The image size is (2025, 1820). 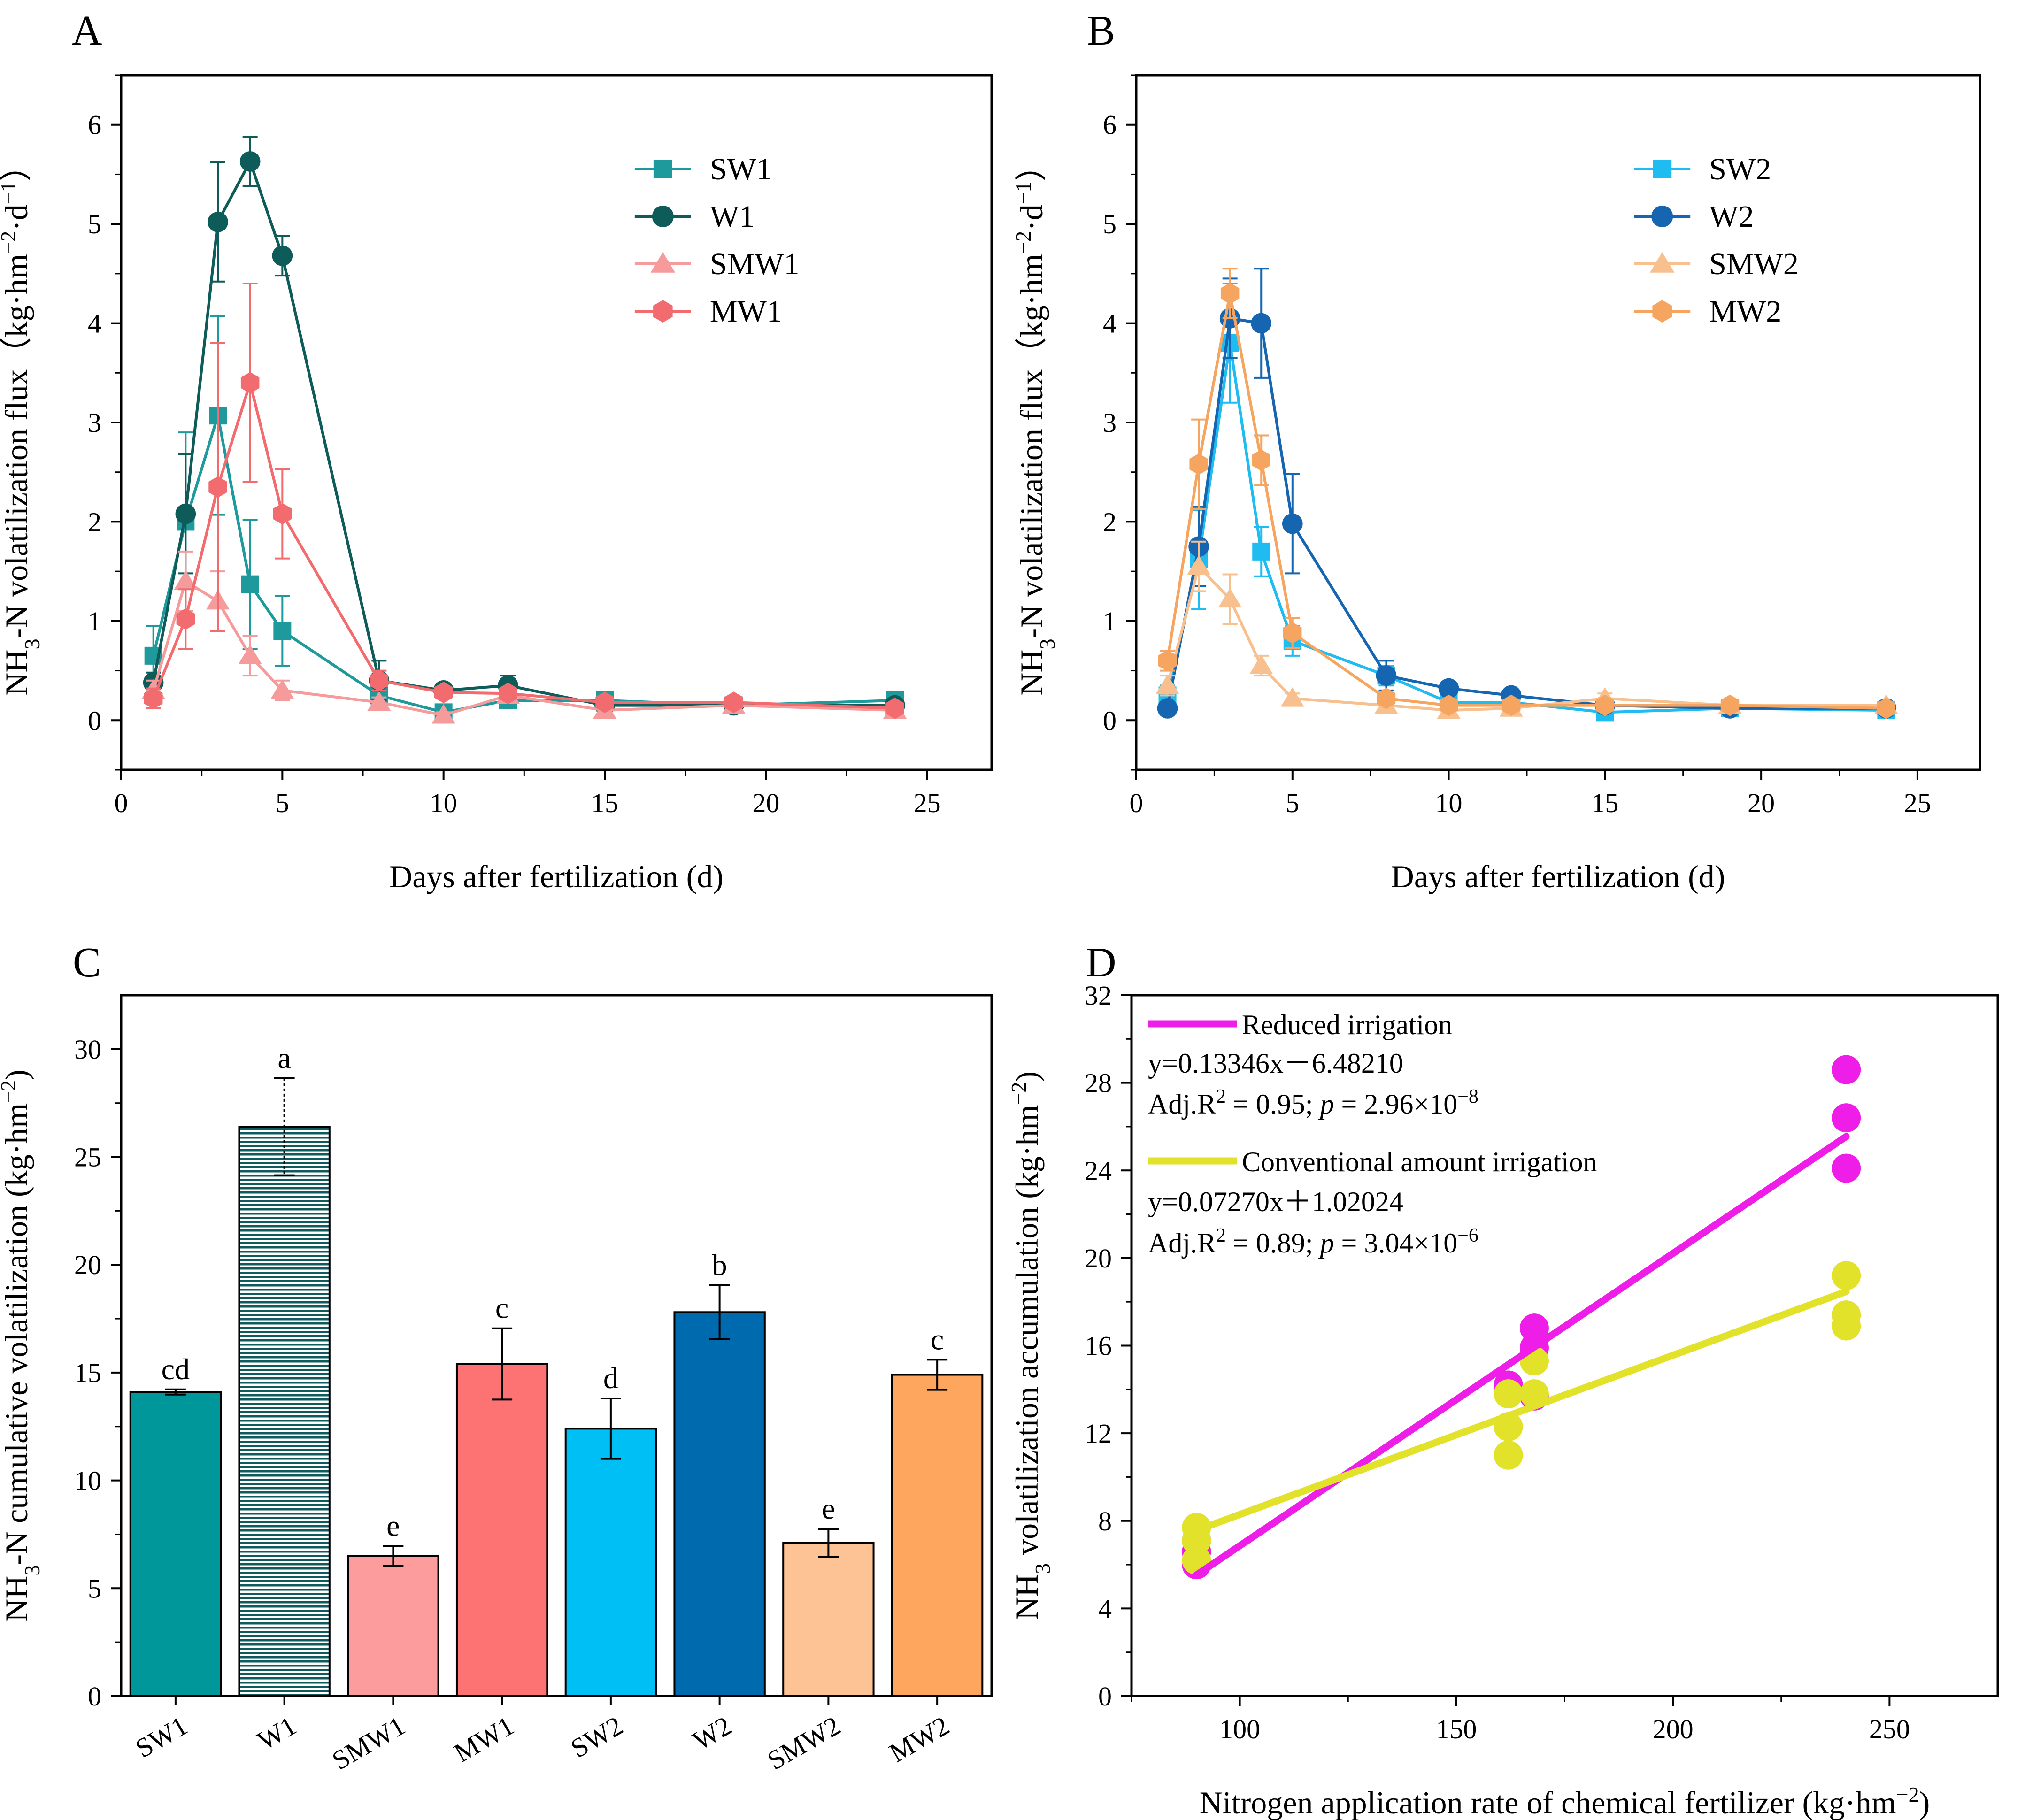 What do you see at coordinates (597, 1737) in the screenshot?
I see `x-tick-label: SW2` at bounding box center [597, 1737].